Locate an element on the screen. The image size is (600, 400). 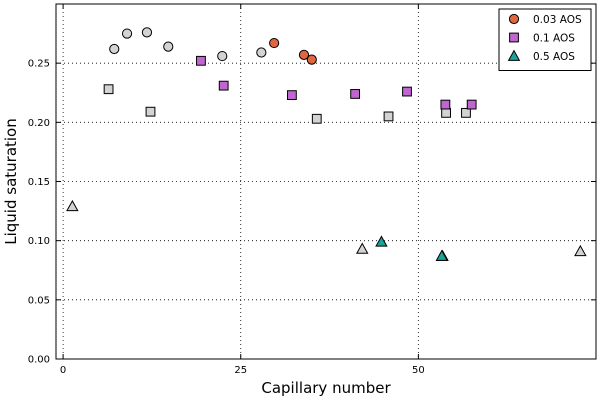
legend-label: 0.5 AOS is located at coordinates (554, 57).